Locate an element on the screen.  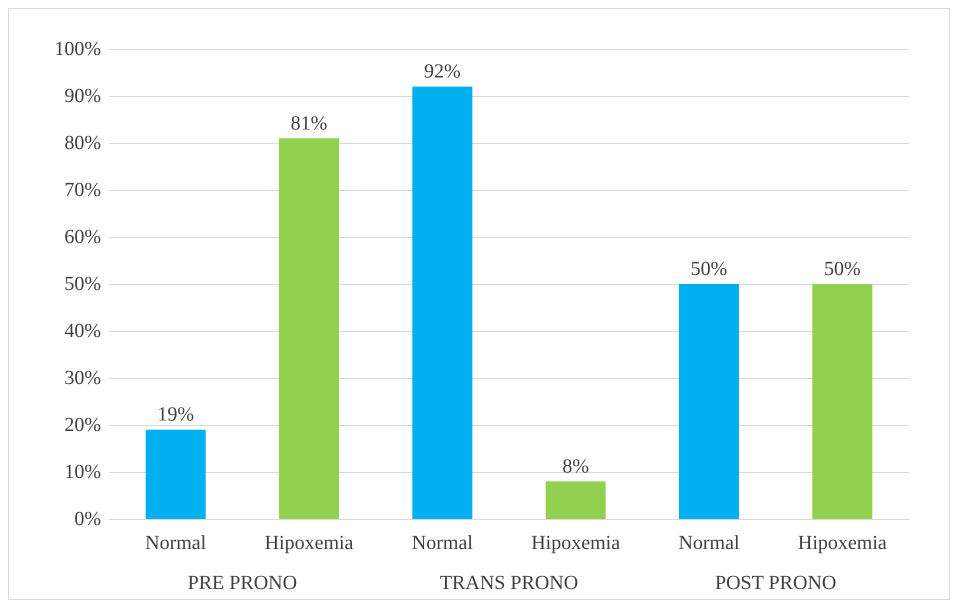
data-label: 19% is located at coordinates (175, 415).